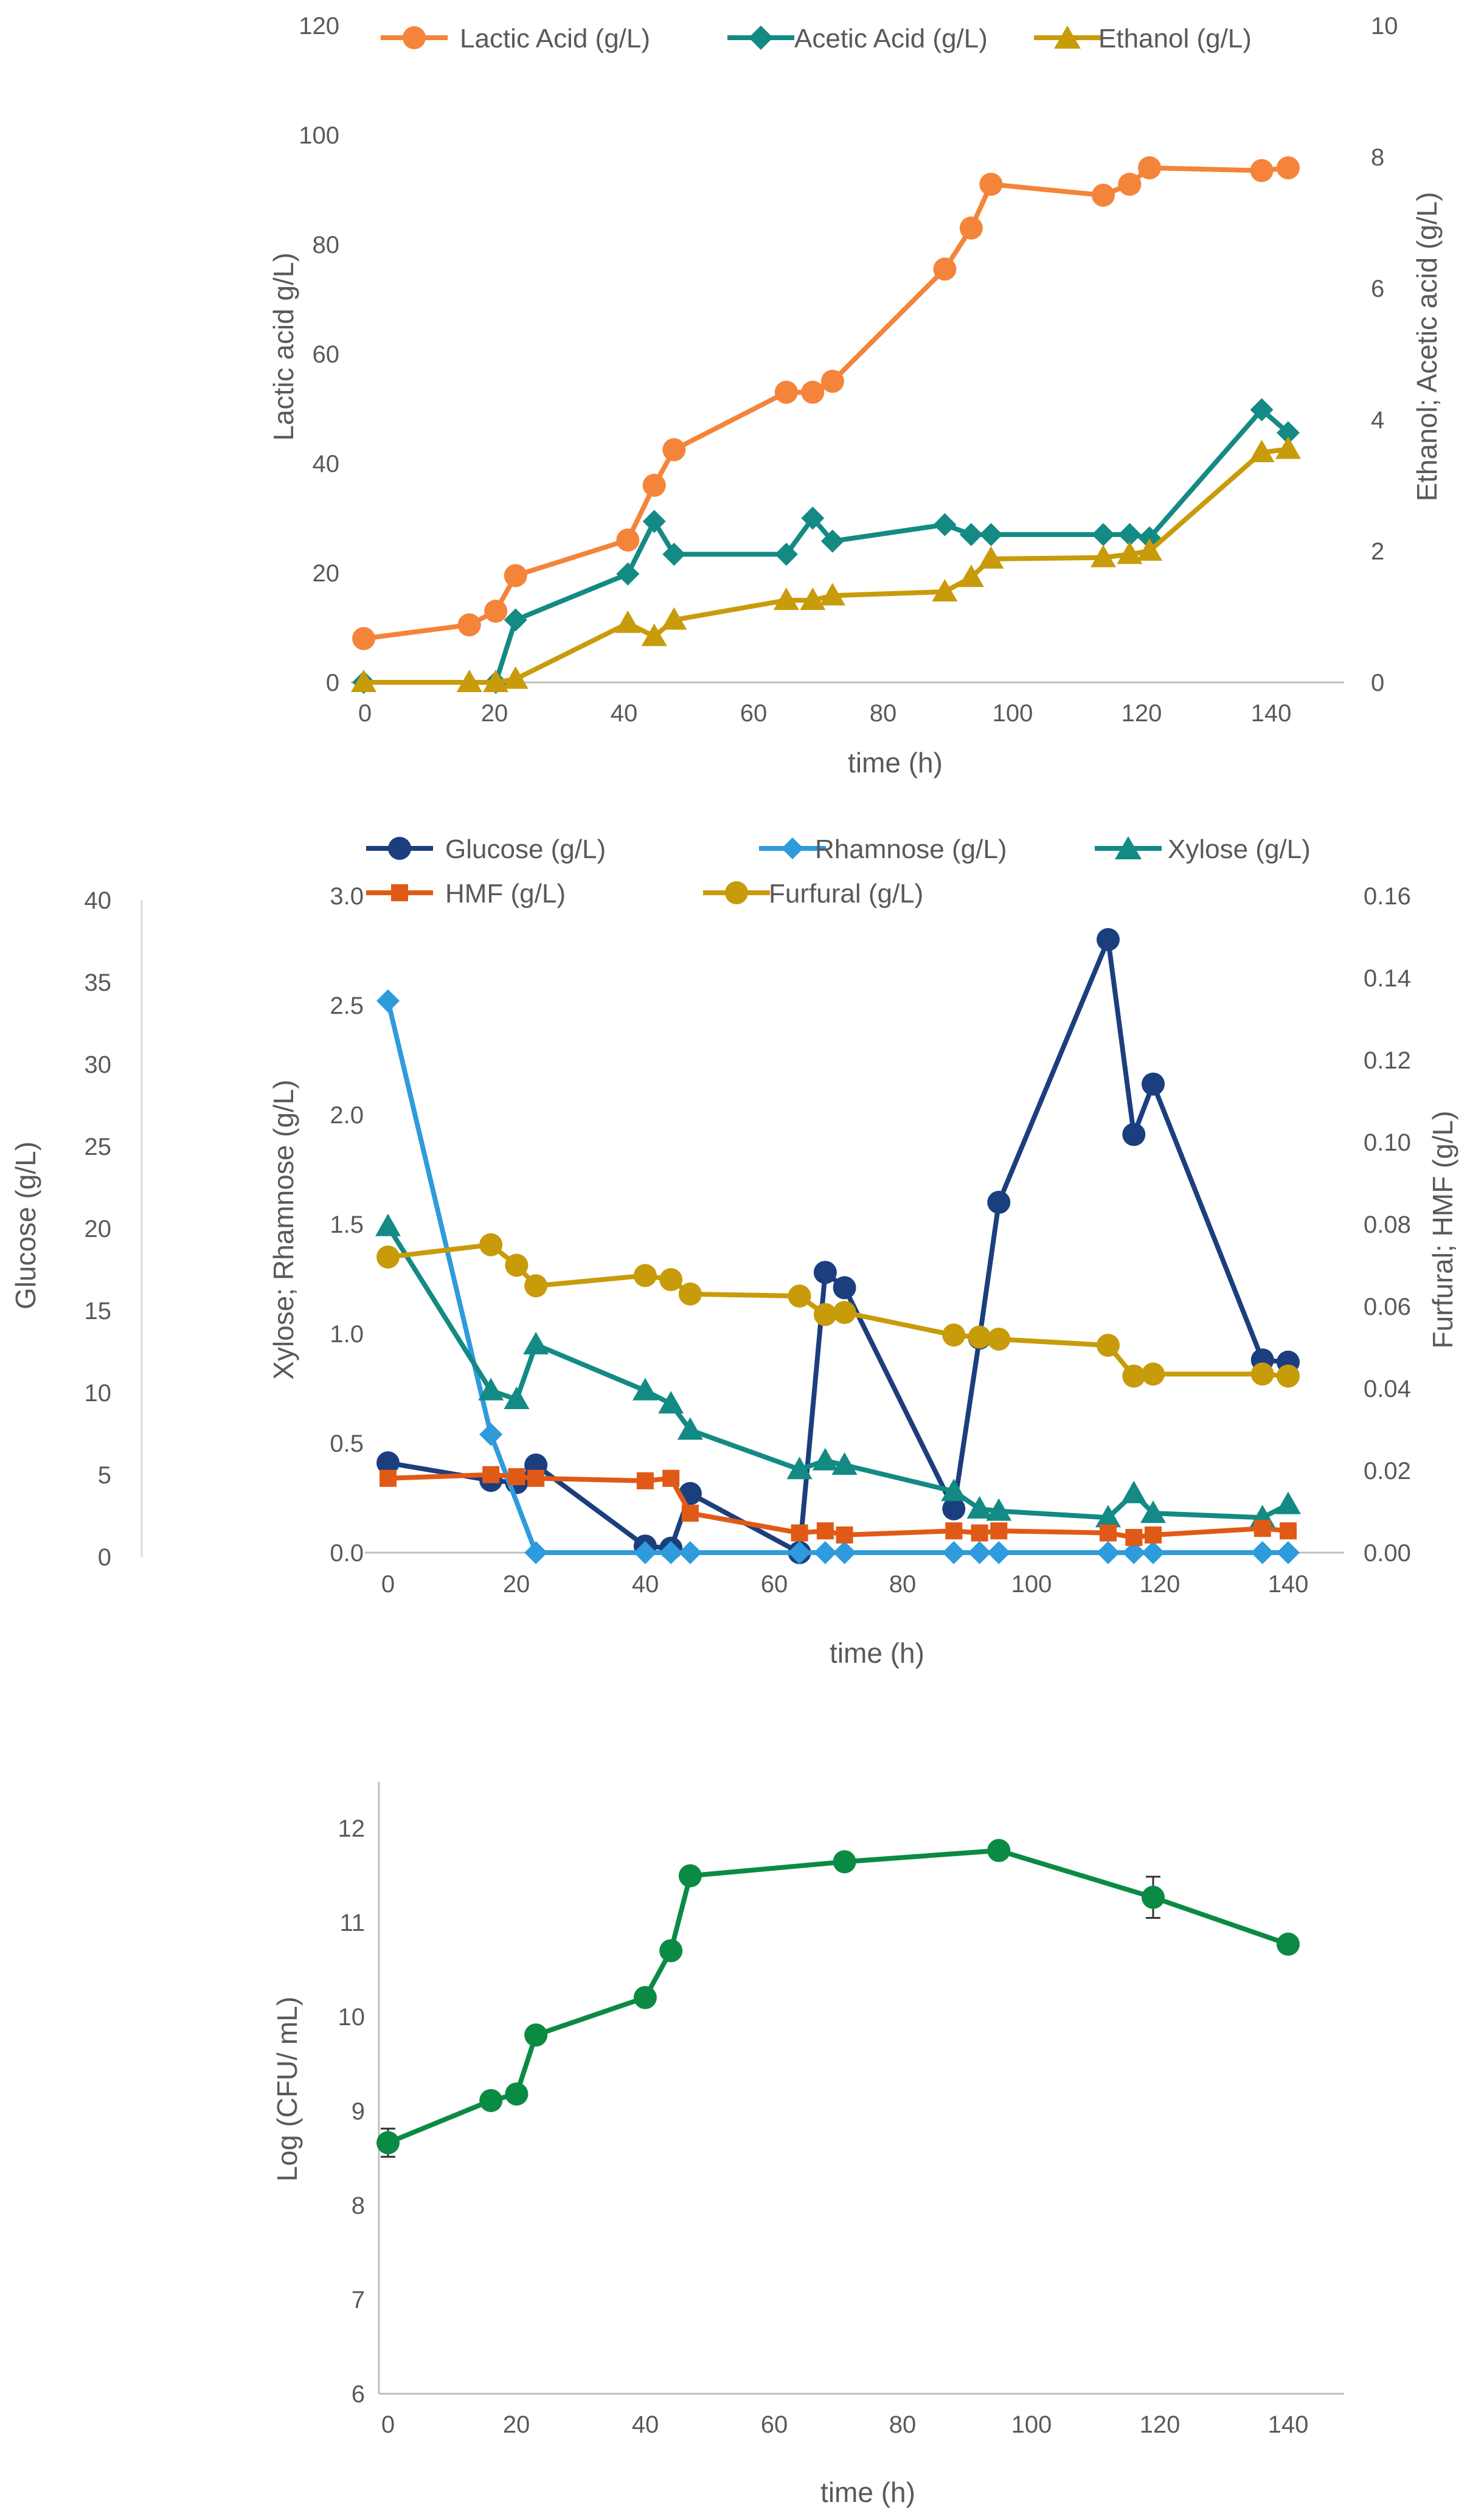  I want to click on series-furfural-g-l, so click(838, 1310).